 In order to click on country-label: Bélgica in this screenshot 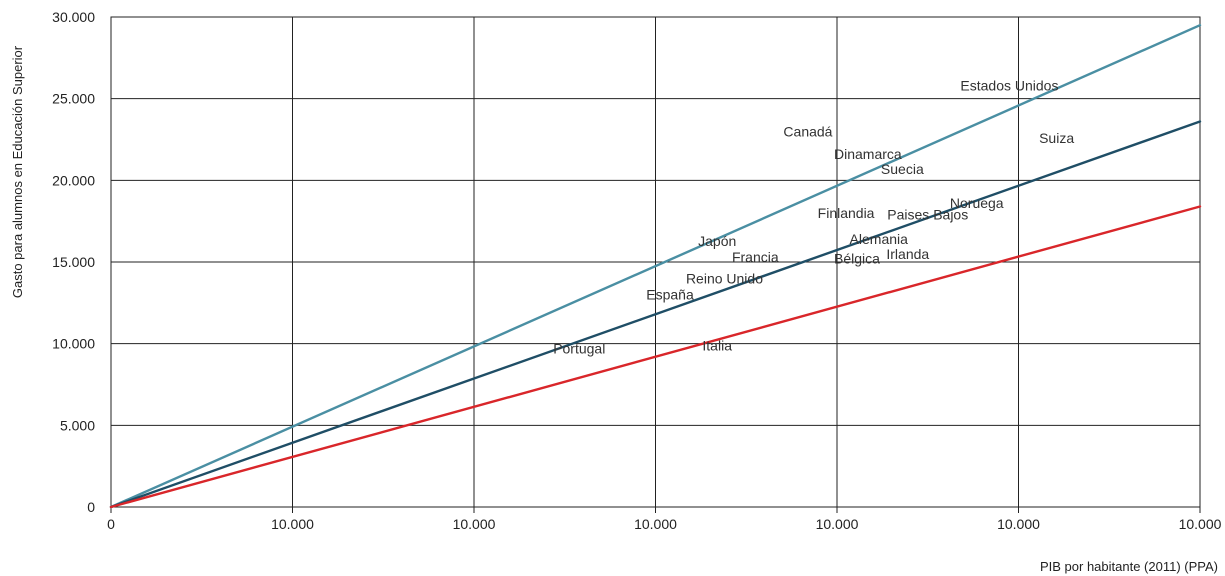, I will do `click(857, 259)`.